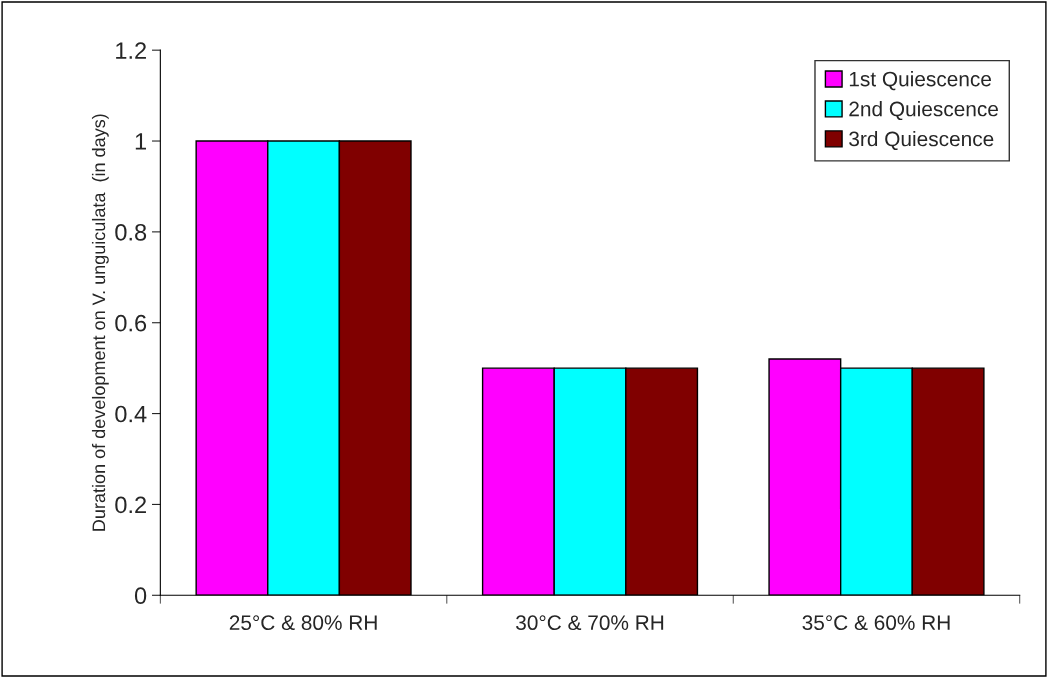 The height and width of the screenshot is (678, 1048). I want to click on y-tick-label: 0.6, so click(131, 323).